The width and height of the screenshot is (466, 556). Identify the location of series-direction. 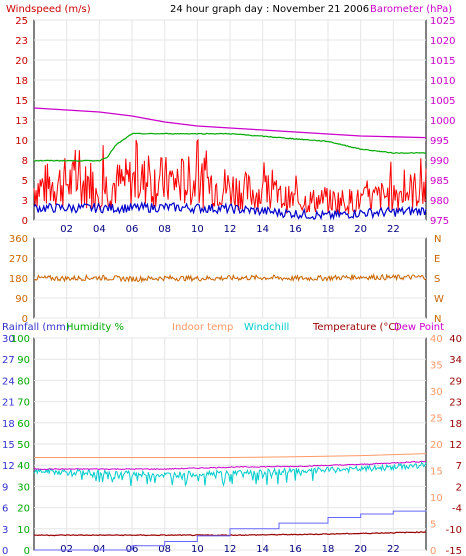
(230, 278).